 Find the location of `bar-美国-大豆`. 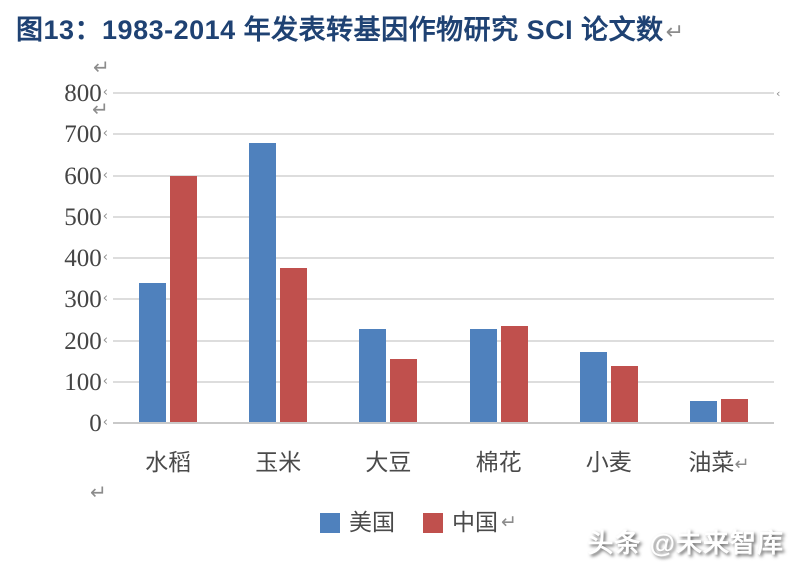

bar-美国-大豆 is located at coordinates (373, 375).